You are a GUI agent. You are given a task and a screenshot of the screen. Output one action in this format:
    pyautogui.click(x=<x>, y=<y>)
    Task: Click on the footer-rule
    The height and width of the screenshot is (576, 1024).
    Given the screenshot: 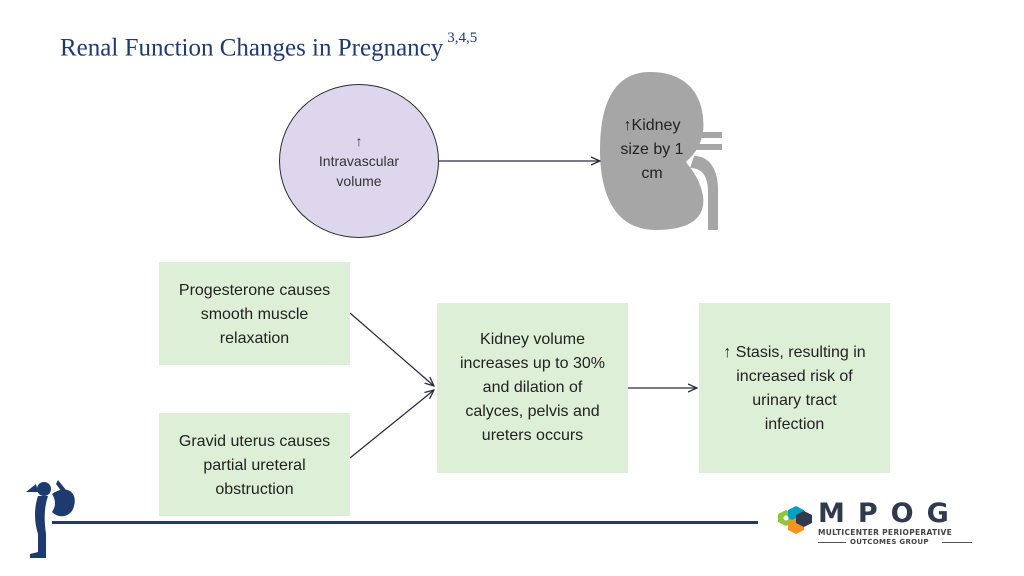 What is the action you would take?
    pyautogui.click(x=405, y=522)
    